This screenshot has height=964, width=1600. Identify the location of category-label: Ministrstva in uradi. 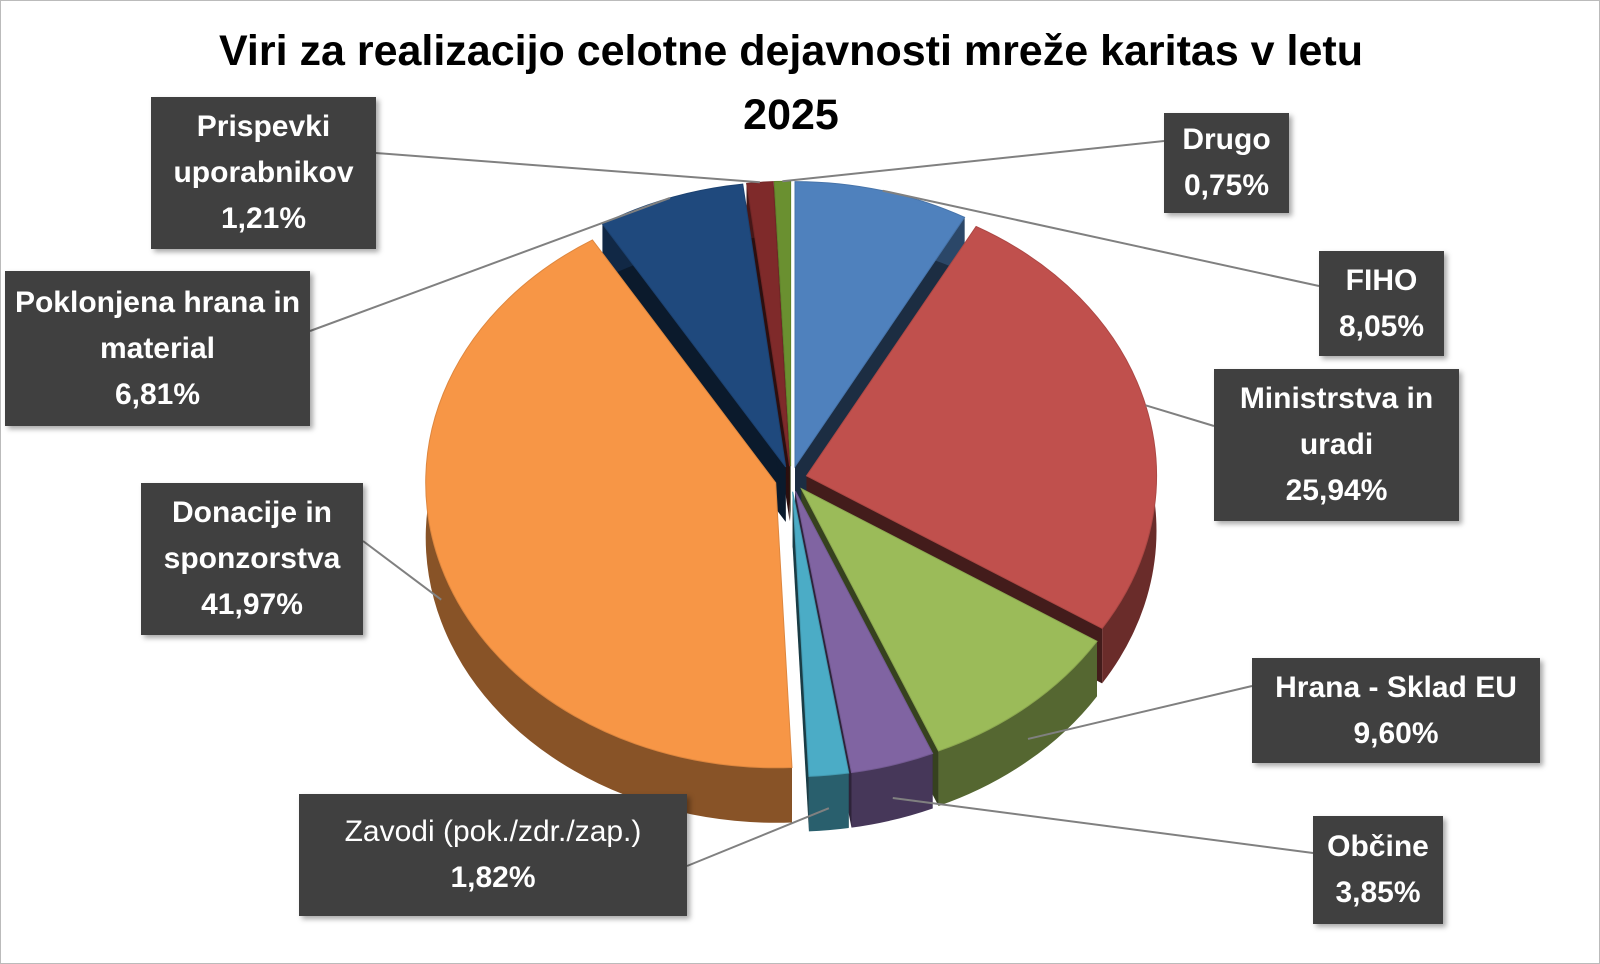
(1336, 421).